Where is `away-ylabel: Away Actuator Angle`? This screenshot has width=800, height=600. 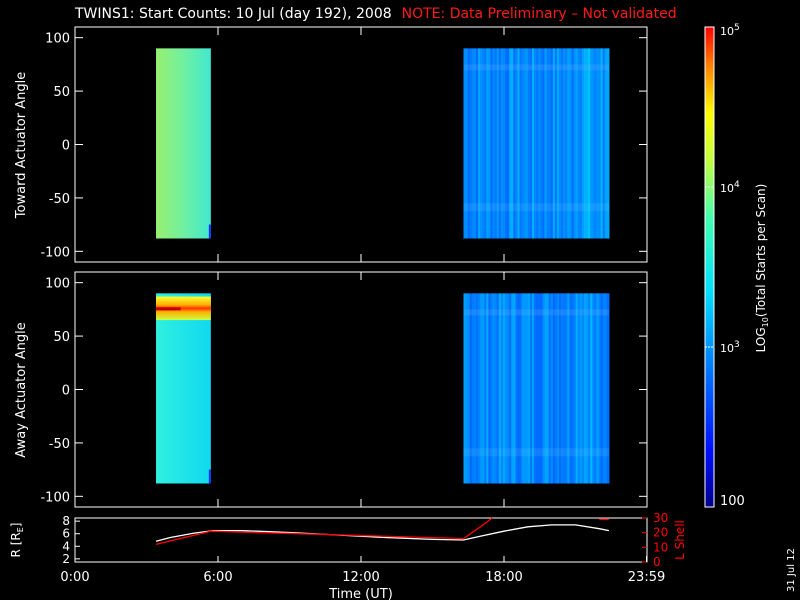 away-ylabel: Away Actuator Angle is located at coordinates (21, 389).